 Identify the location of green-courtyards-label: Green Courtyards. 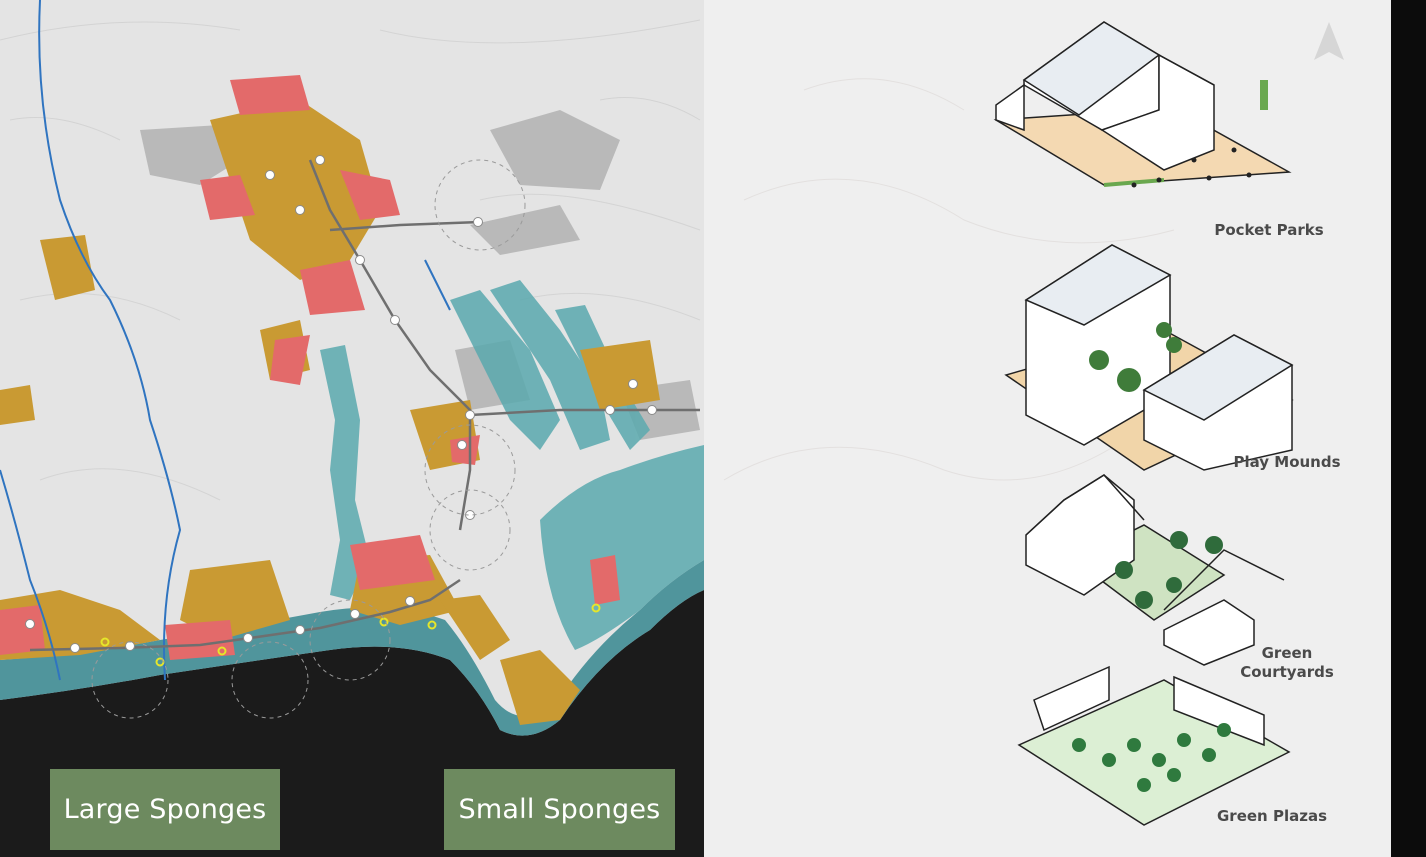
(1287, 662).